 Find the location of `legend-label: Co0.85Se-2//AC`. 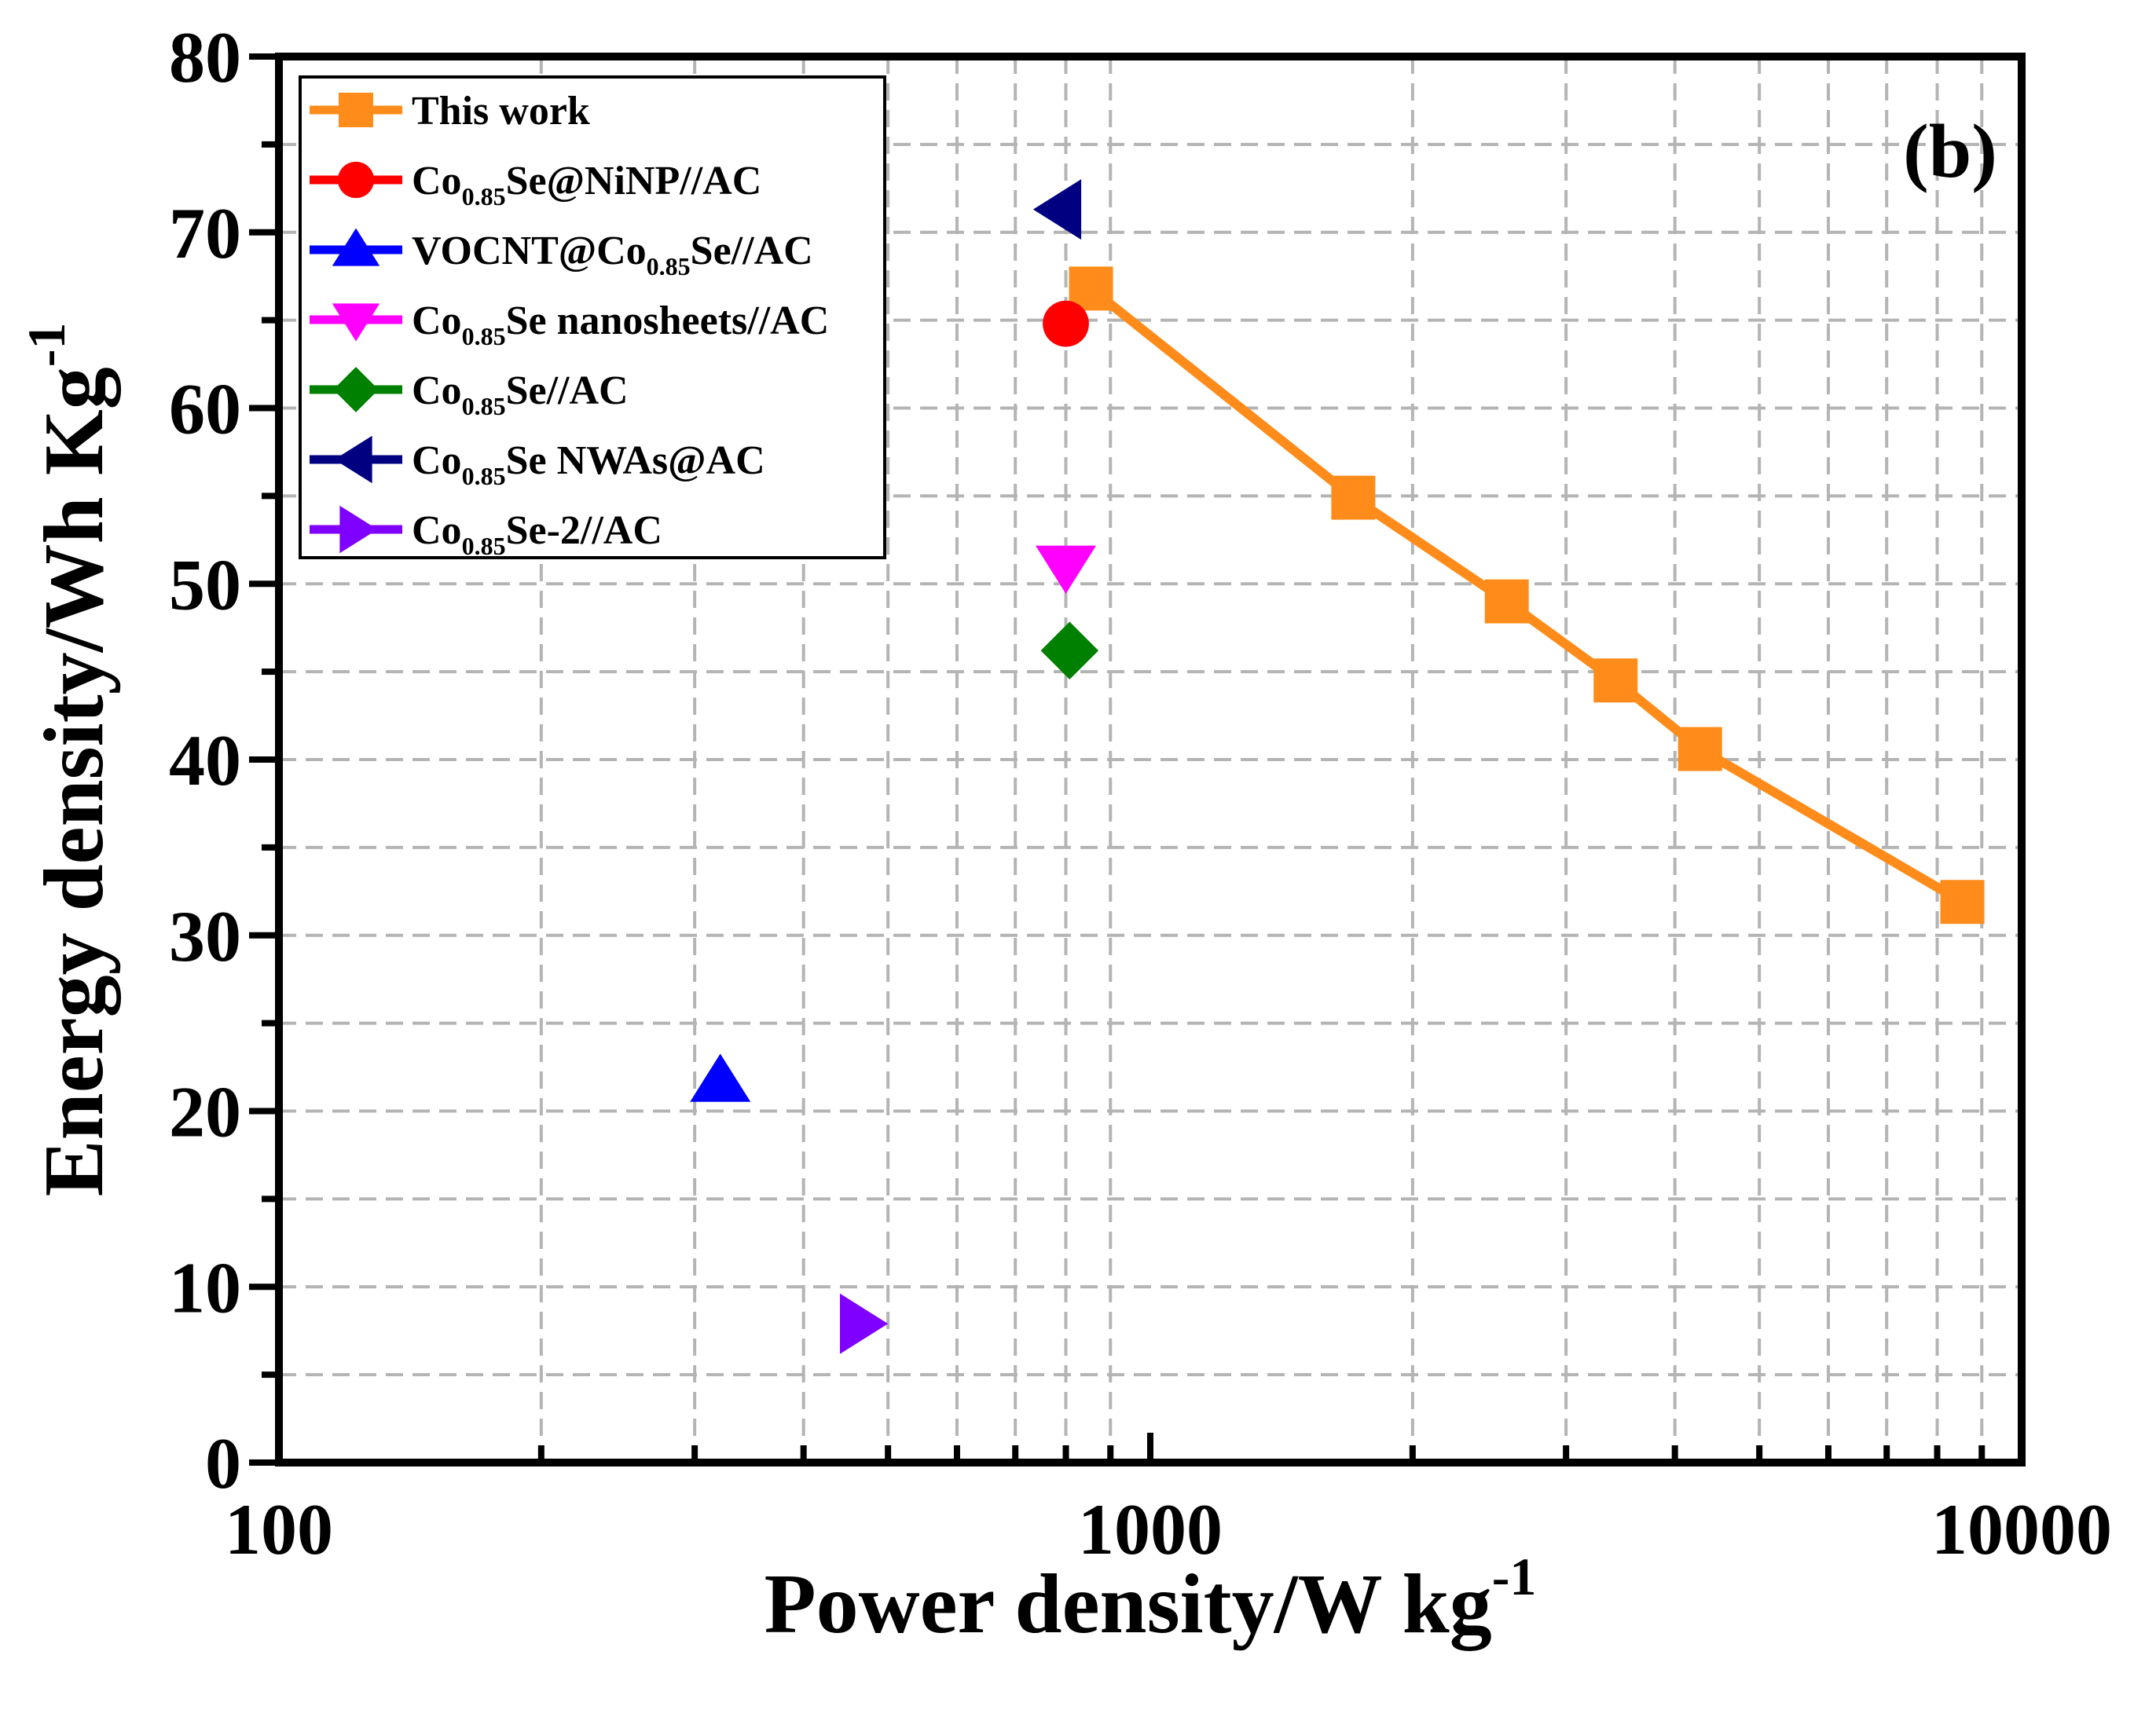

legend-label: Co0.85Se-2//AC is located at coordinates (537, 534).